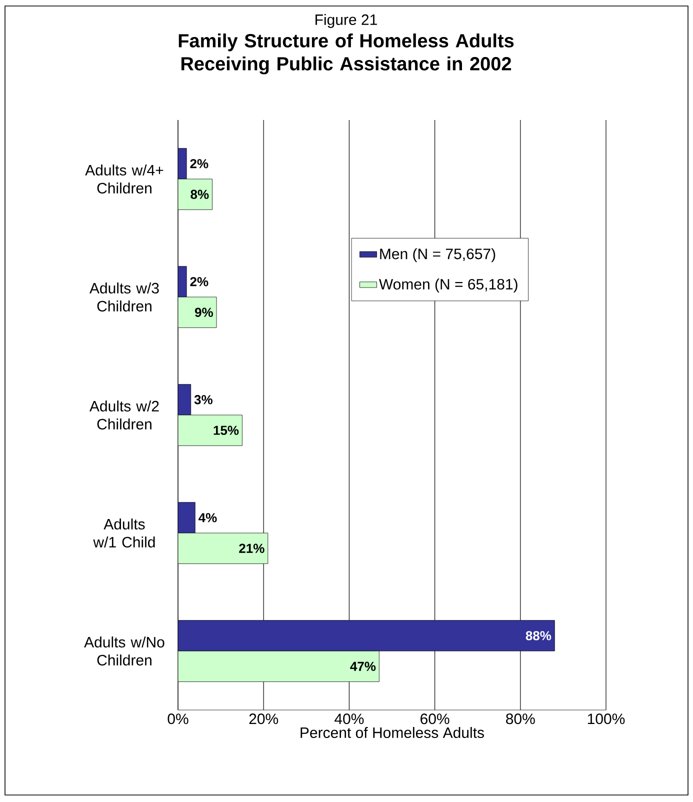 The height and width of the screenshot is (802, 693). What do you see at coordinates (392, 732) in the screenshot?
I see `x-axis-title: Percent of Homeless Adults` at bounding box center [392, 732].